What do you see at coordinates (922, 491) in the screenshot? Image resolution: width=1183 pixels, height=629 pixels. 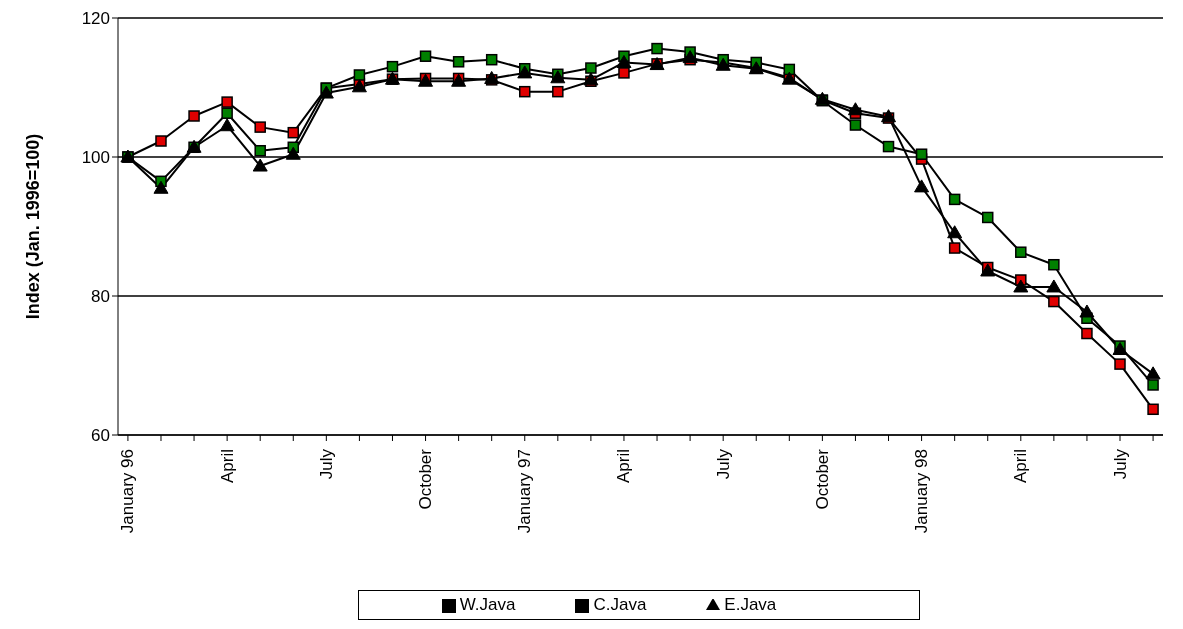 I see `x-tick-label: January 98` at bounding box center [922, 491].